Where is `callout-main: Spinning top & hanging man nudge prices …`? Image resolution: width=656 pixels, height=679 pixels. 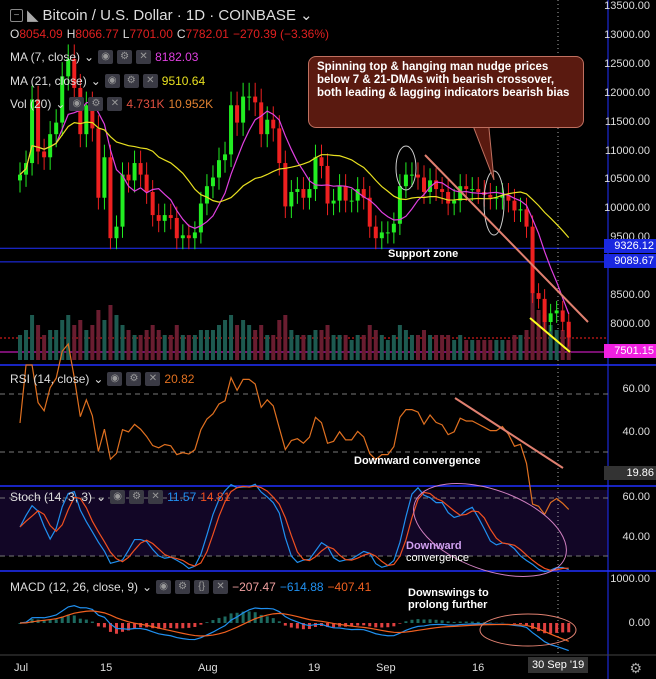
callout-main: Spinning top & hanging man nudge prices … is located at coordinates (446, 92).